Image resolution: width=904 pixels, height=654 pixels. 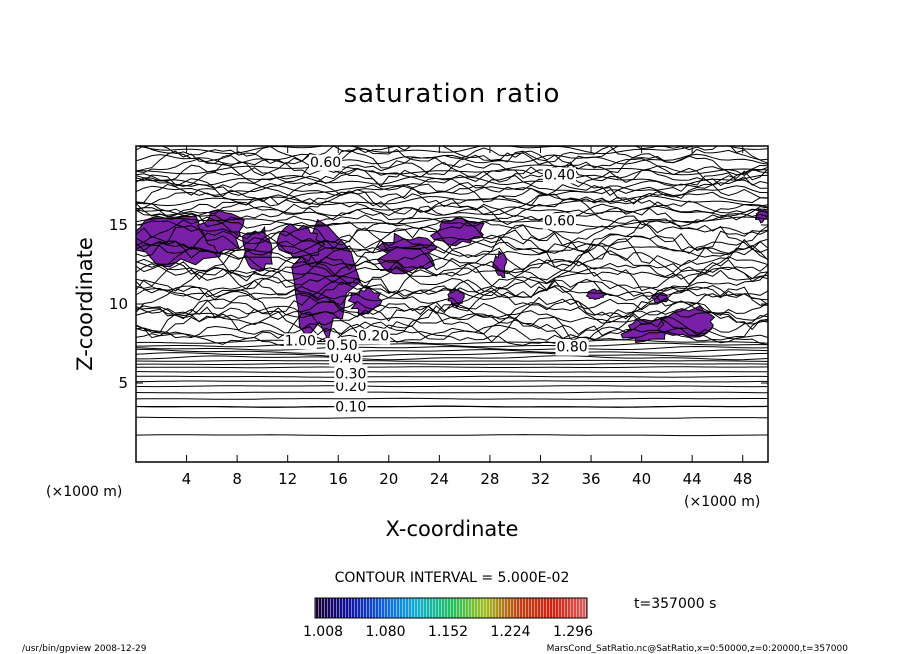 I want to click on contour-label: 0.60, so click(x=559, y=221).